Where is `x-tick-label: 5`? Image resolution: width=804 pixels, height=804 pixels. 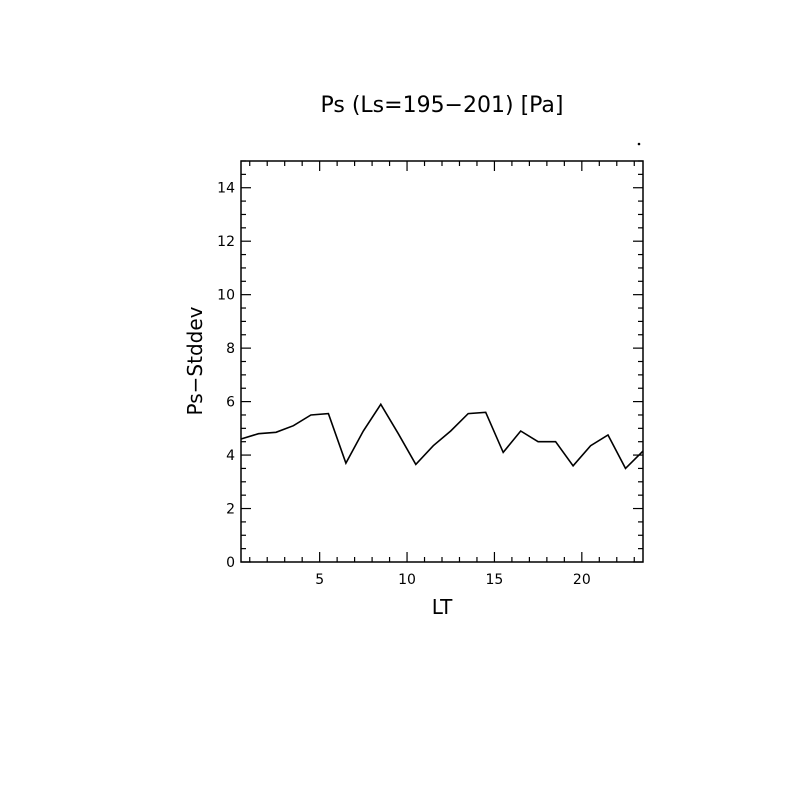 x-tick-label: 5 is located at coordinates (319, 580).